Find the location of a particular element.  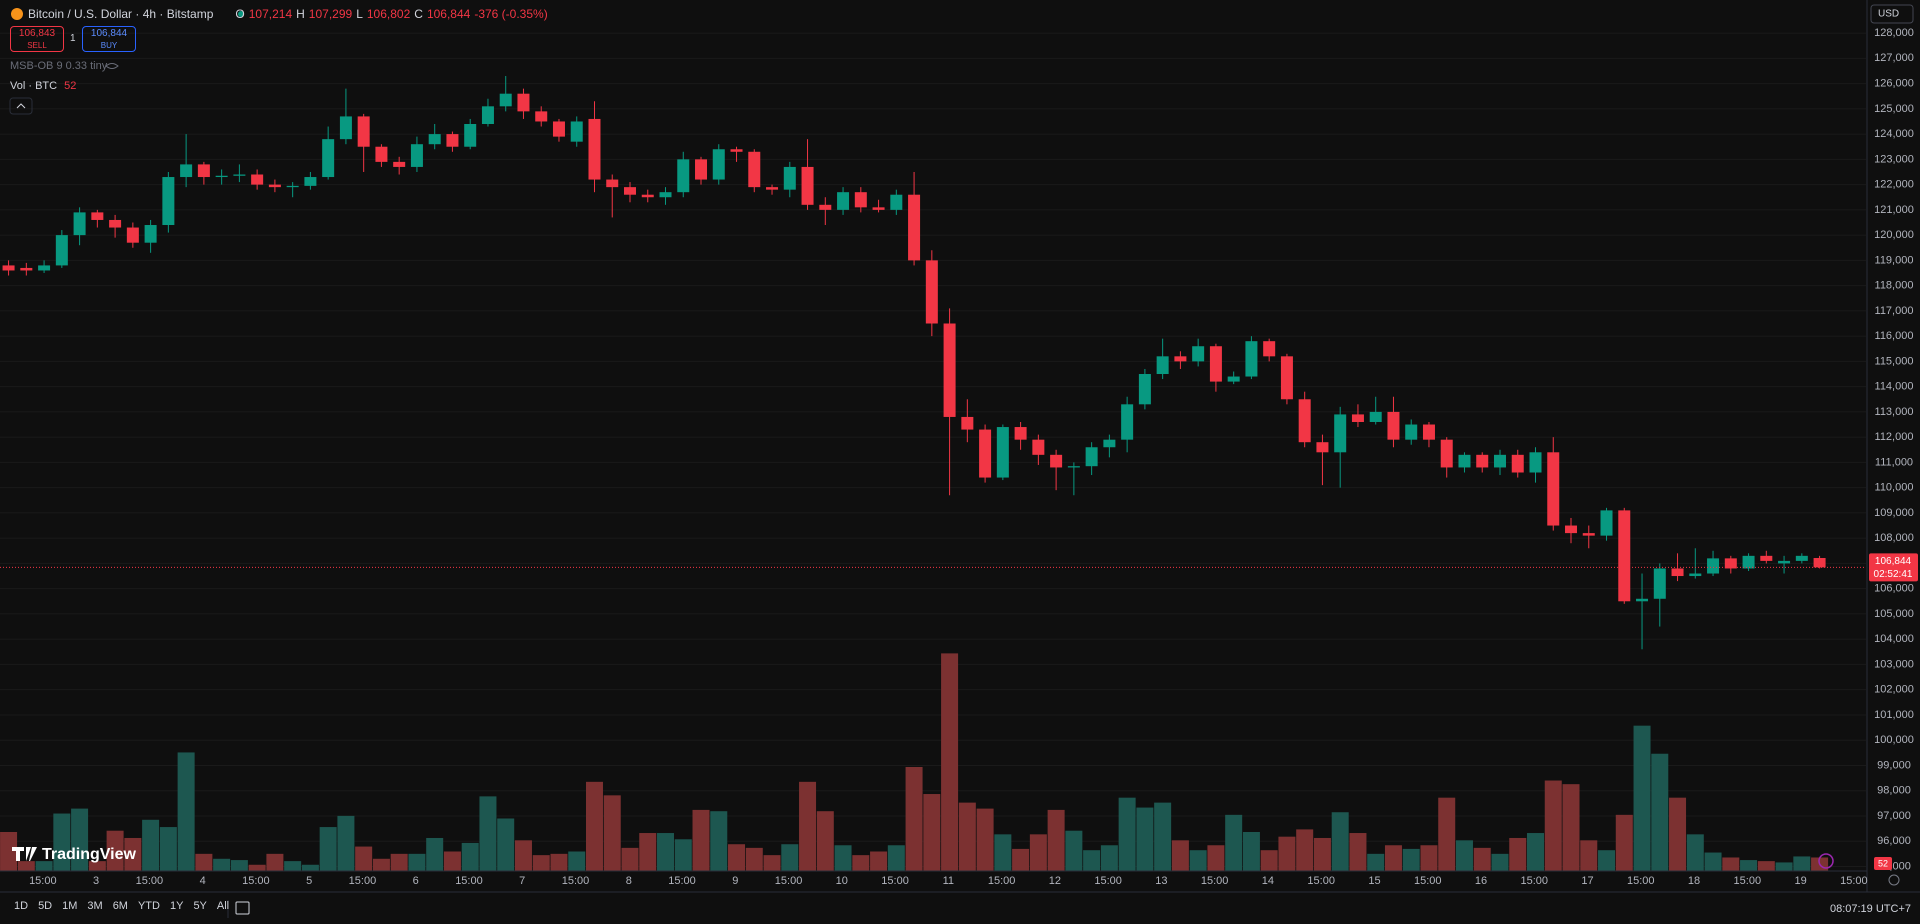

x-tick-label: 3 is located at coordinates (96, 881).